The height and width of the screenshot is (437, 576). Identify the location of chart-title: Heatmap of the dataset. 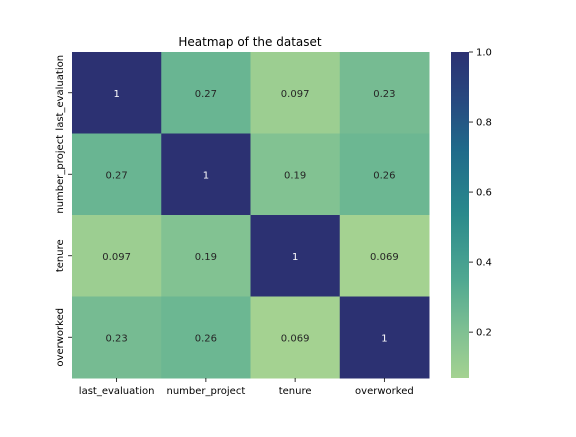
(249, 42).